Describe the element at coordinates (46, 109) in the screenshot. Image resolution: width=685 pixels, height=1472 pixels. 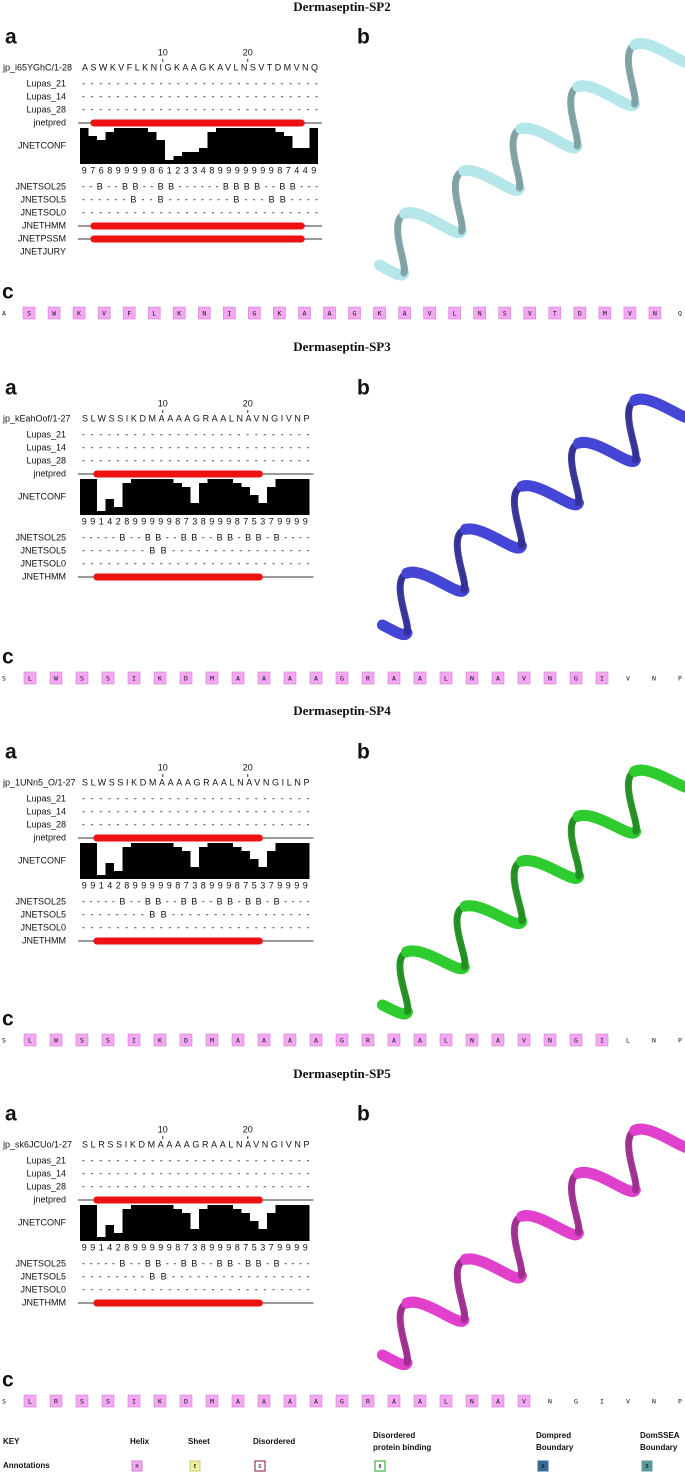
I see `row-label: Lupas_28` at that location.